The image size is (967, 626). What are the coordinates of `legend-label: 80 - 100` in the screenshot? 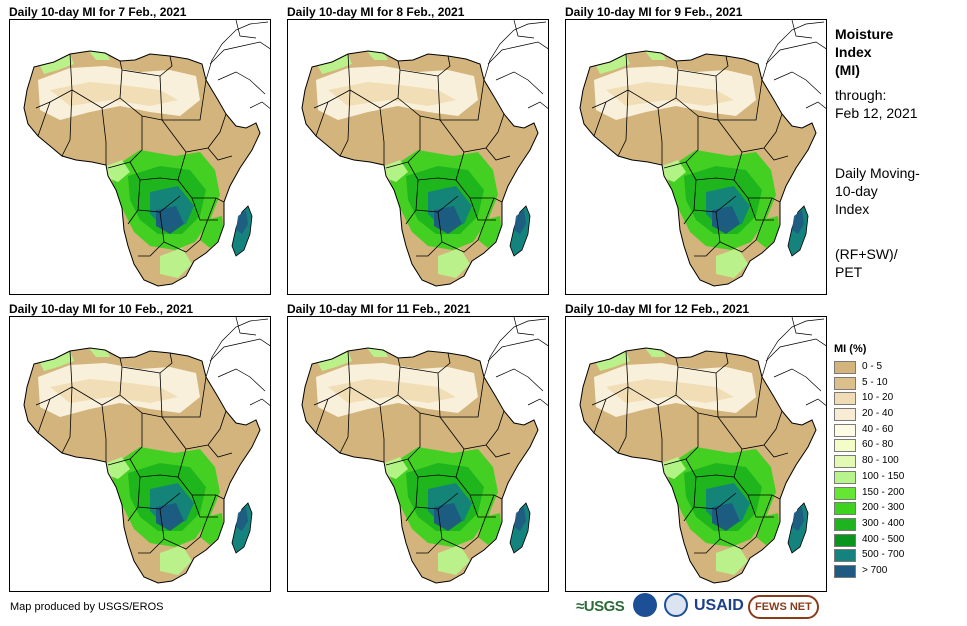 It's located at (880, 461).